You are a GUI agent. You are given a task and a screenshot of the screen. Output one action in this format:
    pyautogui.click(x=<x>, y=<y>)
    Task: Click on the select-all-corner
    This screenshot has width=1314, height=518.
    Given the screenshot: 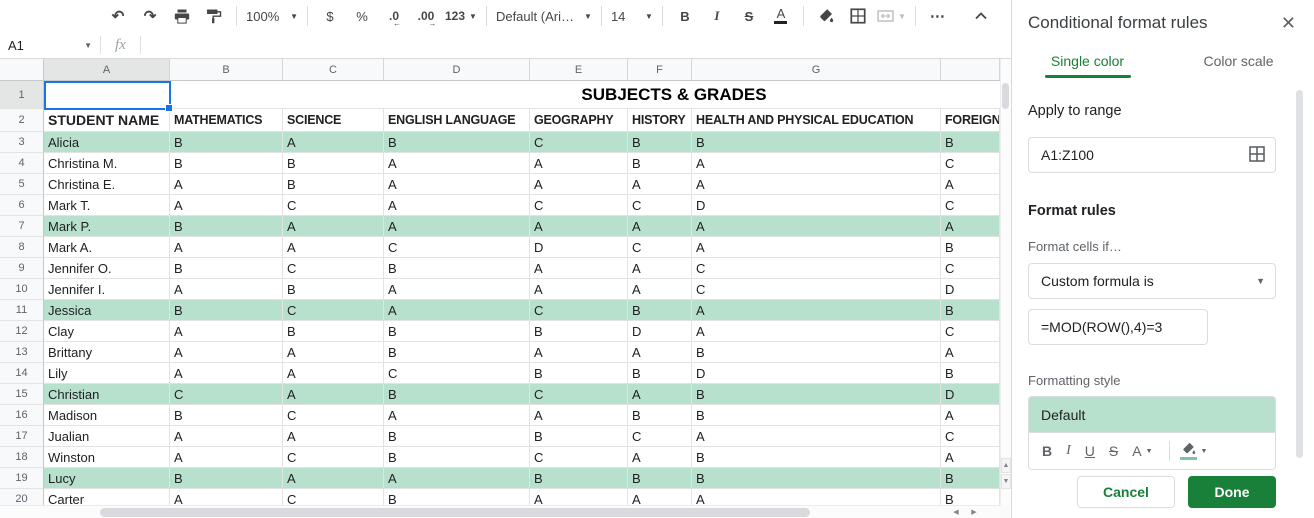 What is the action you would take?
    pyautogui.click(x=22, y=70)
    